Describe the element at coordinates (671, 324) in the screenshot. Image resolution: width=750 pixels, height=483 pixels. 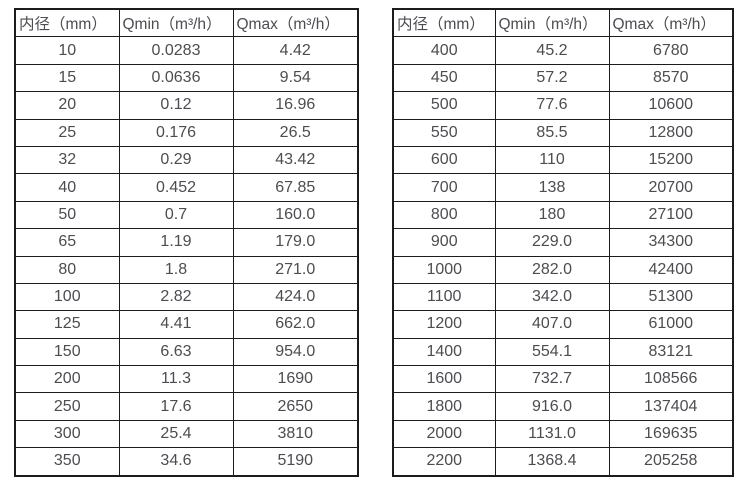
I see `table-cell: 61000` at that location.